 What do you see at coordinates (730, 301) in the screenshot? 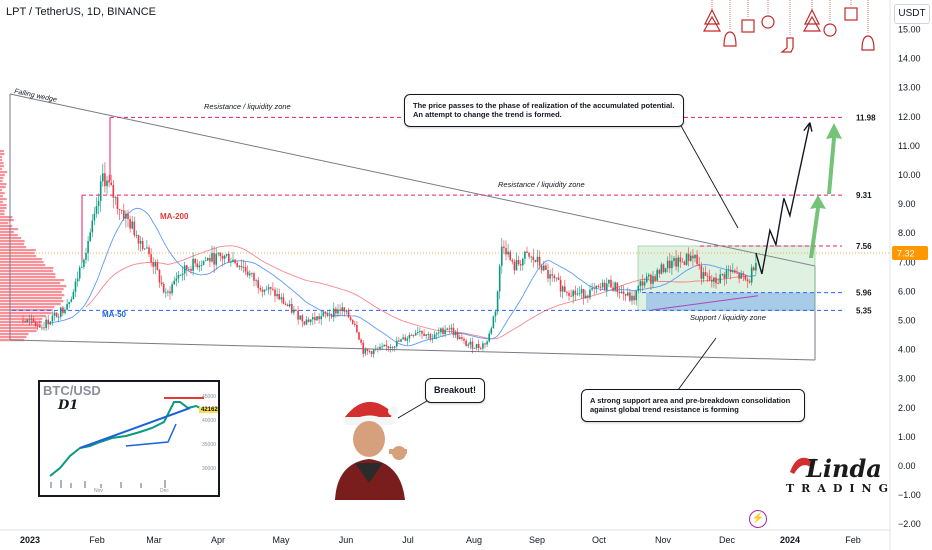
I see `support-zone-box` at bounding box center [730, 301].